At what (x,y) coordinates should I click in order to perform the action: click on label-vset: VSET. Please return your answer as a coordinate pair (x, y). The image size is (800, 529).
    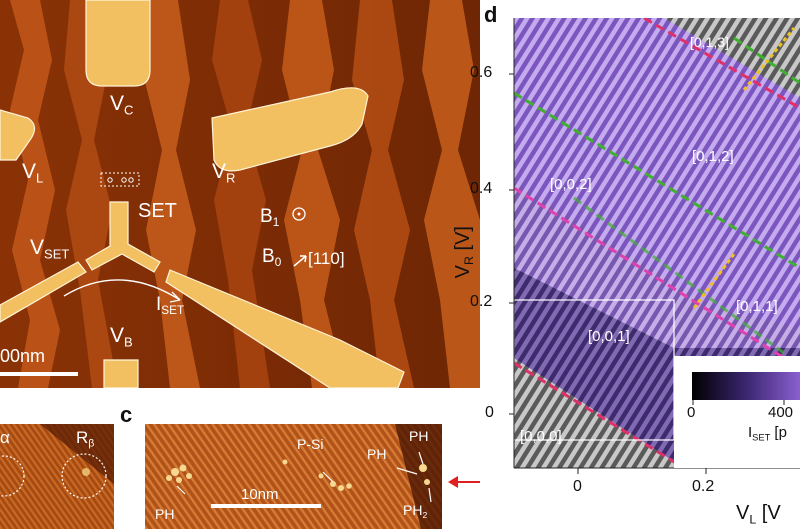
    Looking at the image, I should click on (50, 249).